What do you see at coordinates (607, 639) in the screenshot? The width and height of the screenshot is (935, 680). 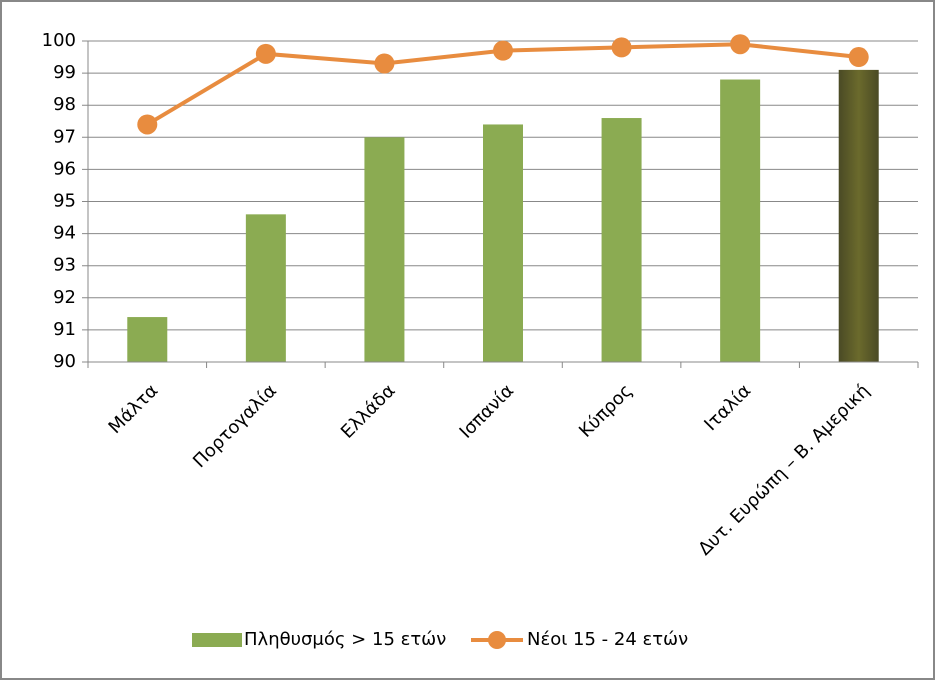 I see `legend-label: Νέοι 15 - 24 ετών` at bounding box center [607, 639].